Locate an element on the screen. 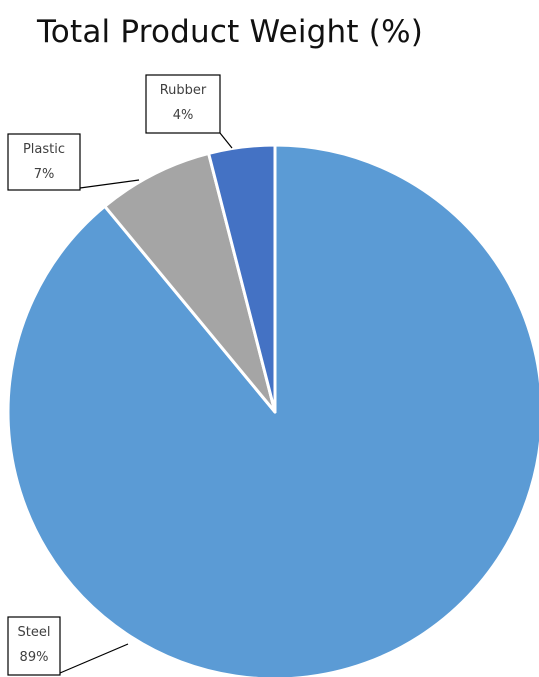  chart-title: Total Product Weight (%) is located at coordinates (230, 32).